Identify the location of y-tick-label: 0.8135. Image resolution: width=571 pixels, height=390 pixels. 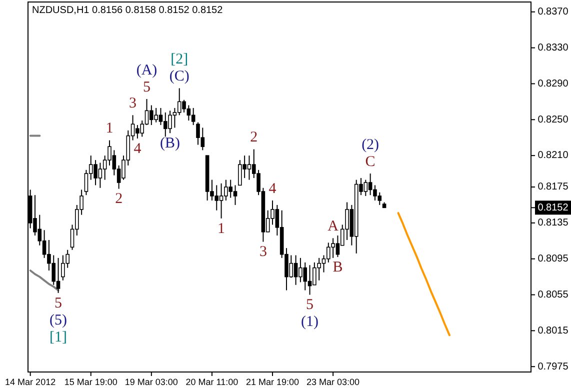
(553, 223).